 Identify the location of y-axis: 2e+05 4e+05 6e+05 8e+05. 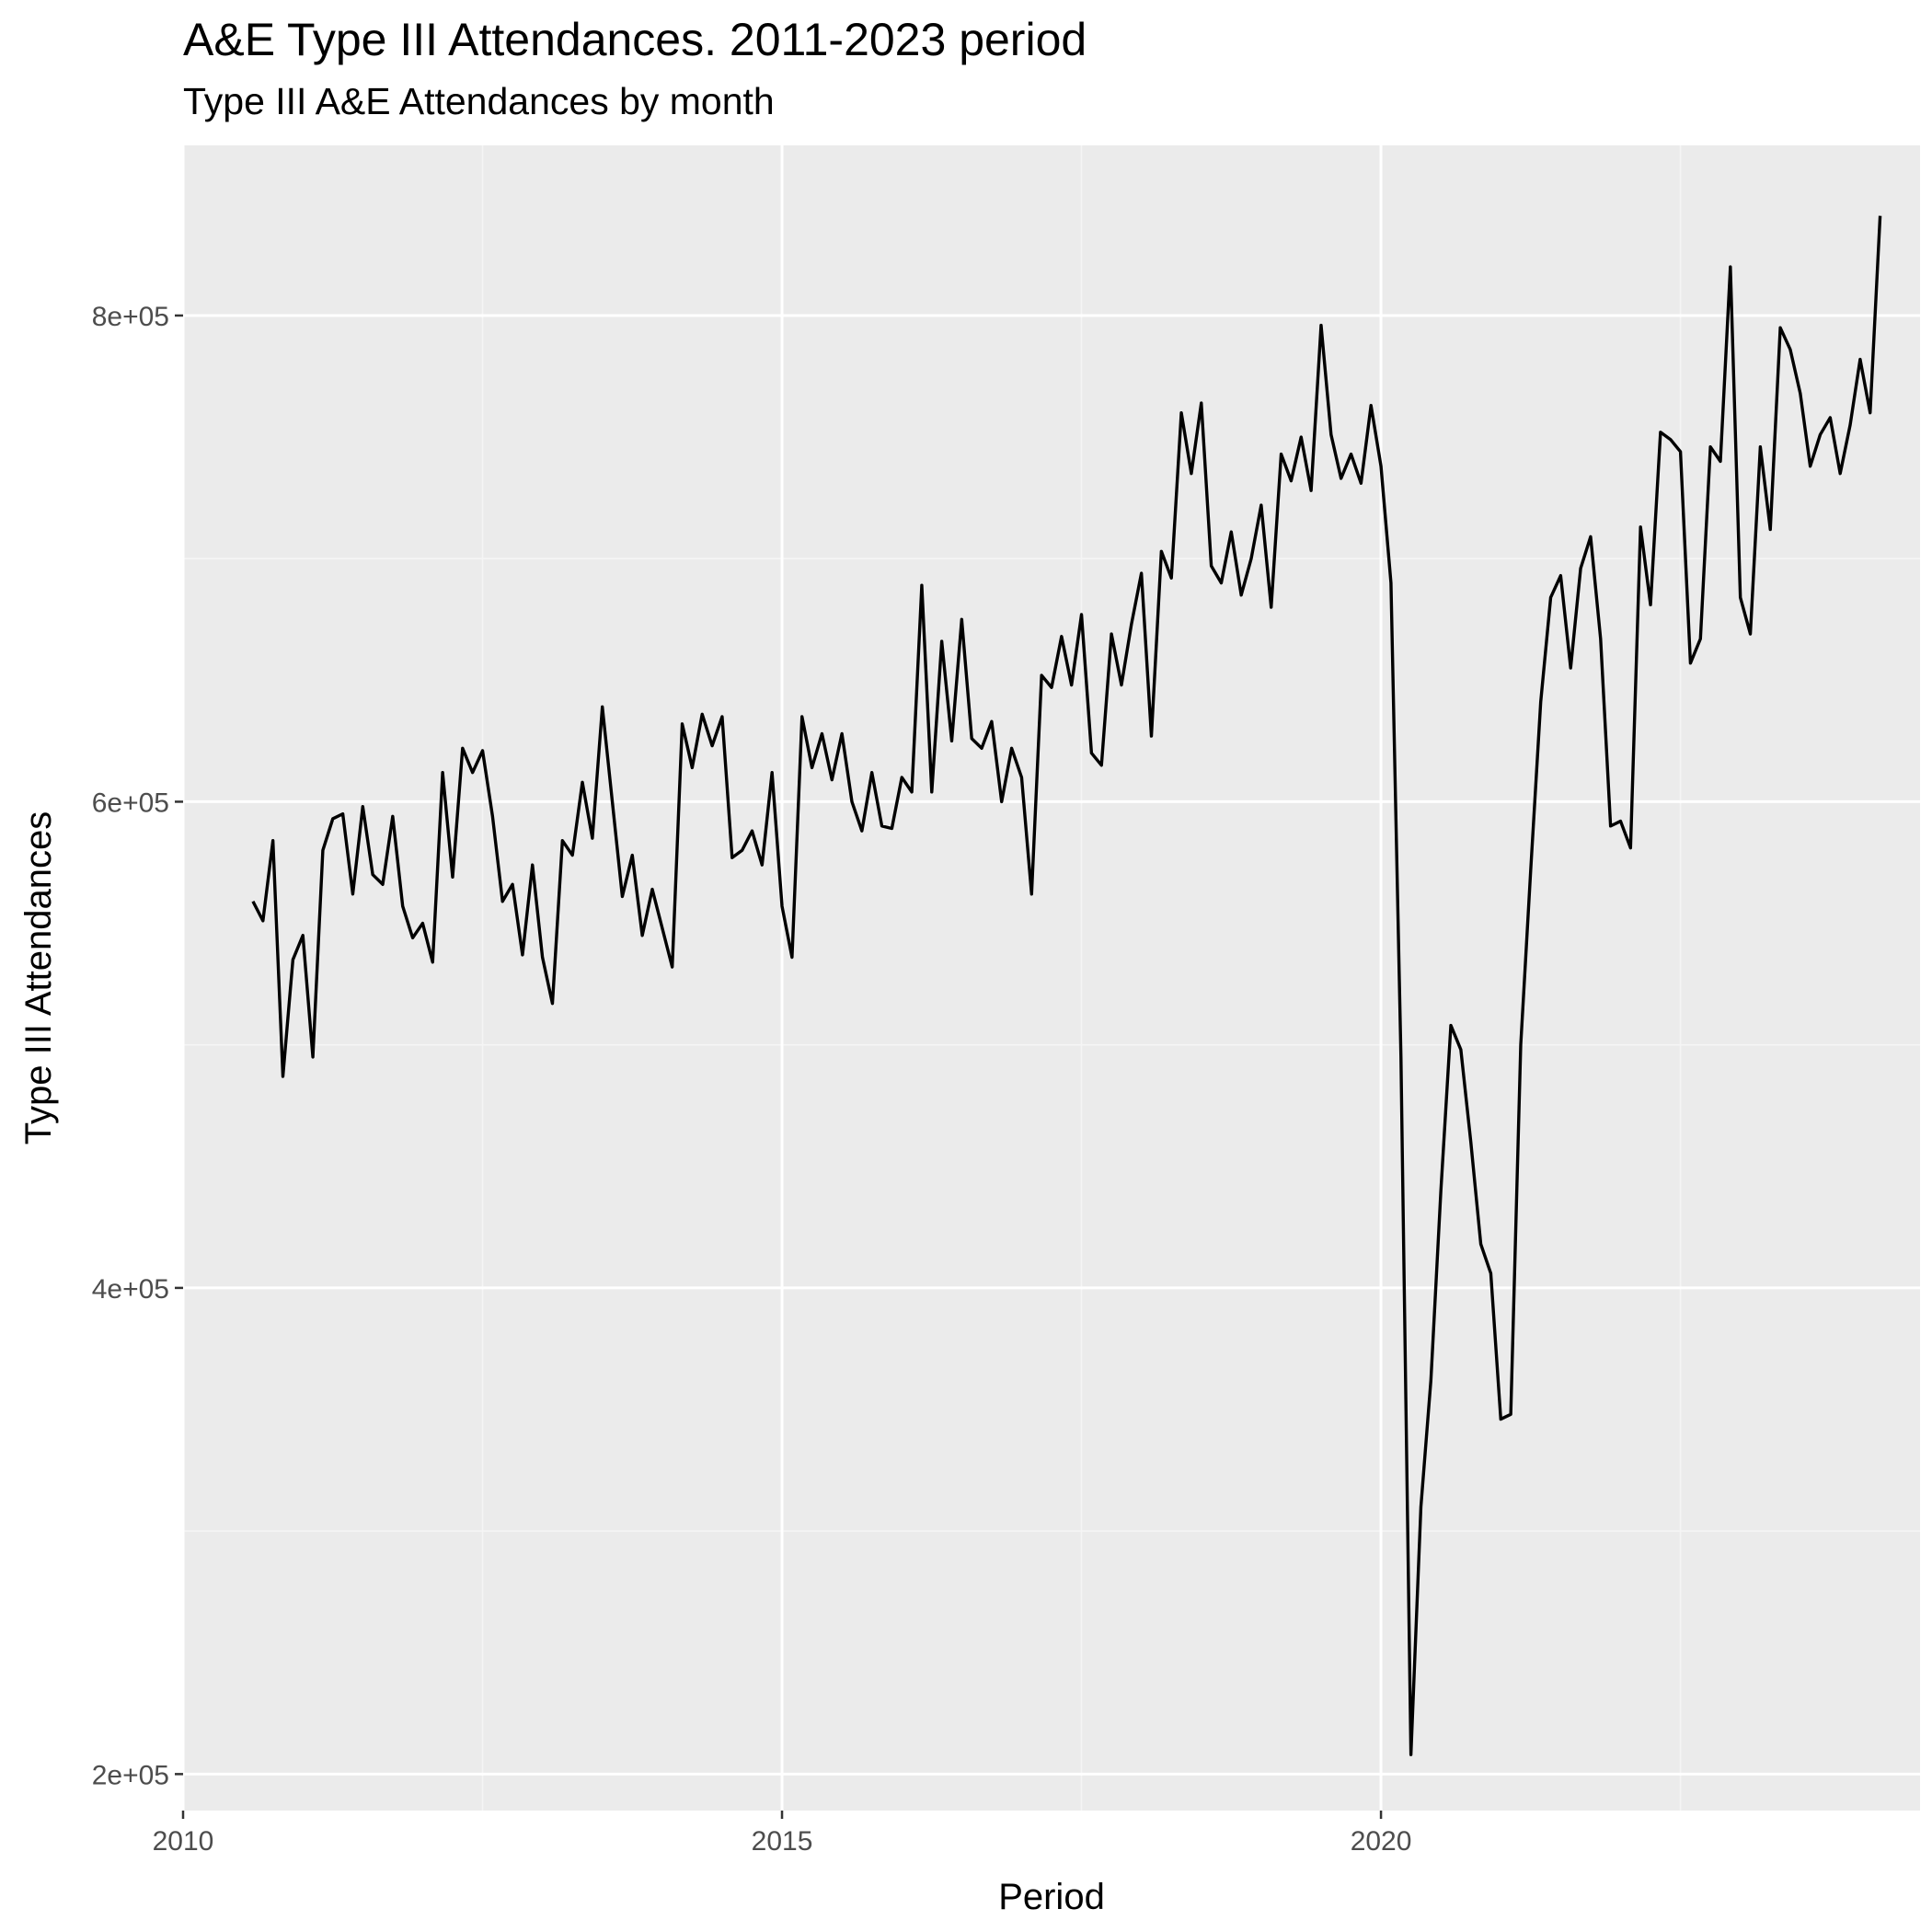
(137, 1046).